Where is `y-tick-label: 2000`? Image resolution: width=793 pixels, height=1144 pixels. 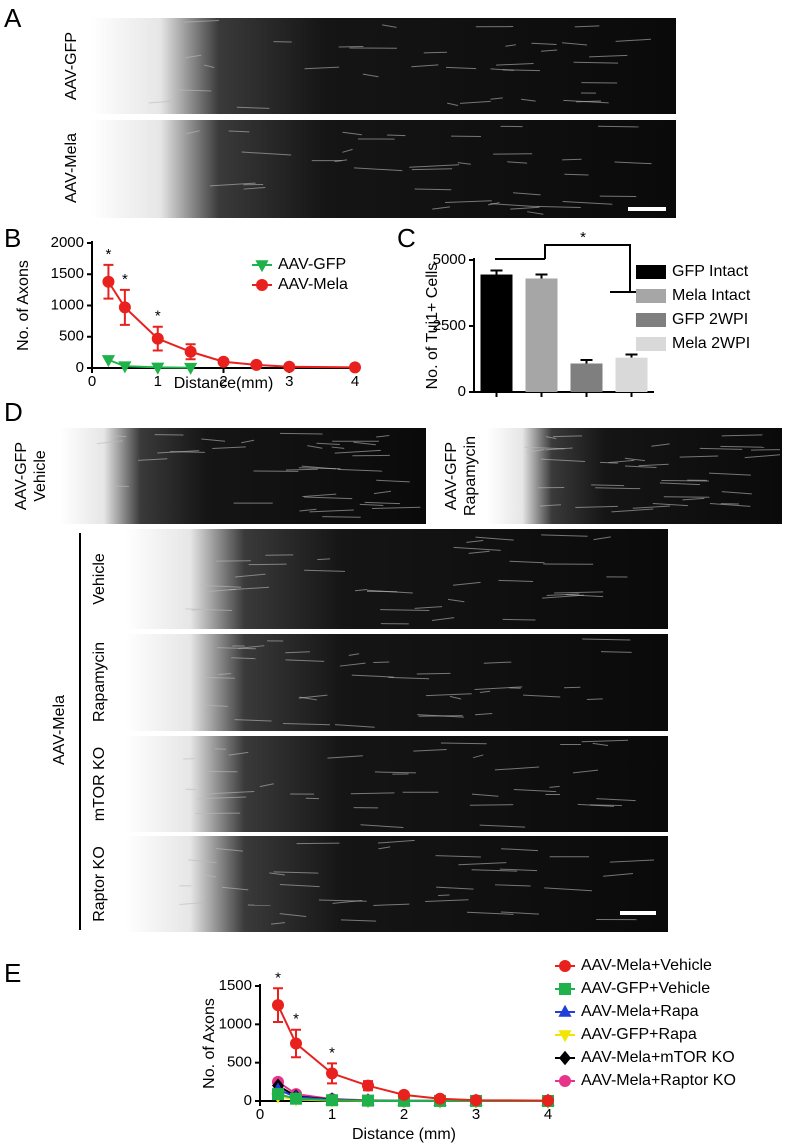
y-tick-label: 2000 is located at coordinates (67, 242).